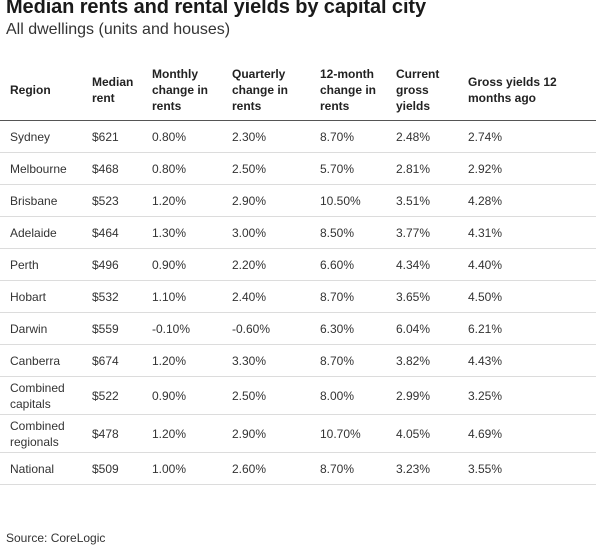 The width and height of the screenshot is (601, 554). Describe the element at coordinates (276, 232) in the screenshot. I see `cell-quarterly-change: 3.00%` at that location.